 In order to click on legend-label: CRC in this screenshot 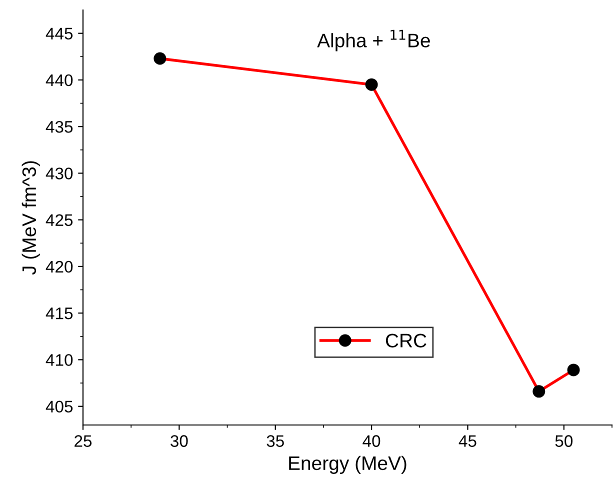, I will do `click(406, 341)`.